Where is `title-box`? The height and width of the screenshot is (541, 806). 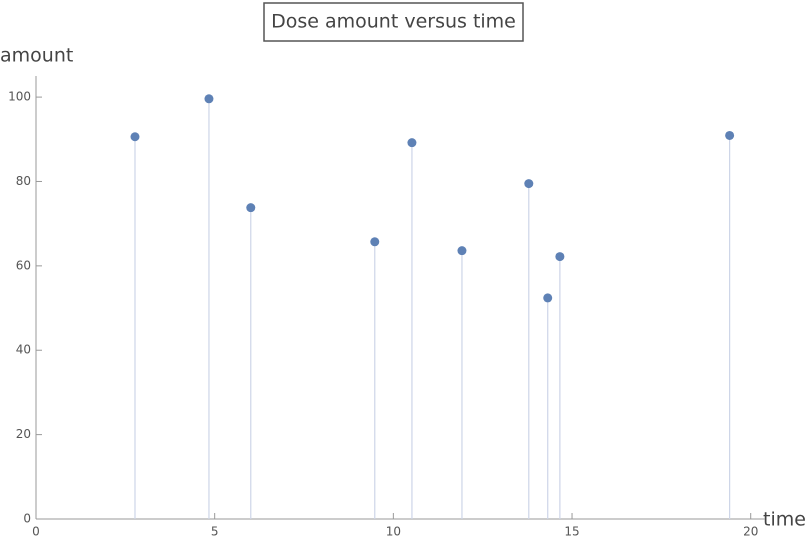 title-box is located at coordinates (393, 22).